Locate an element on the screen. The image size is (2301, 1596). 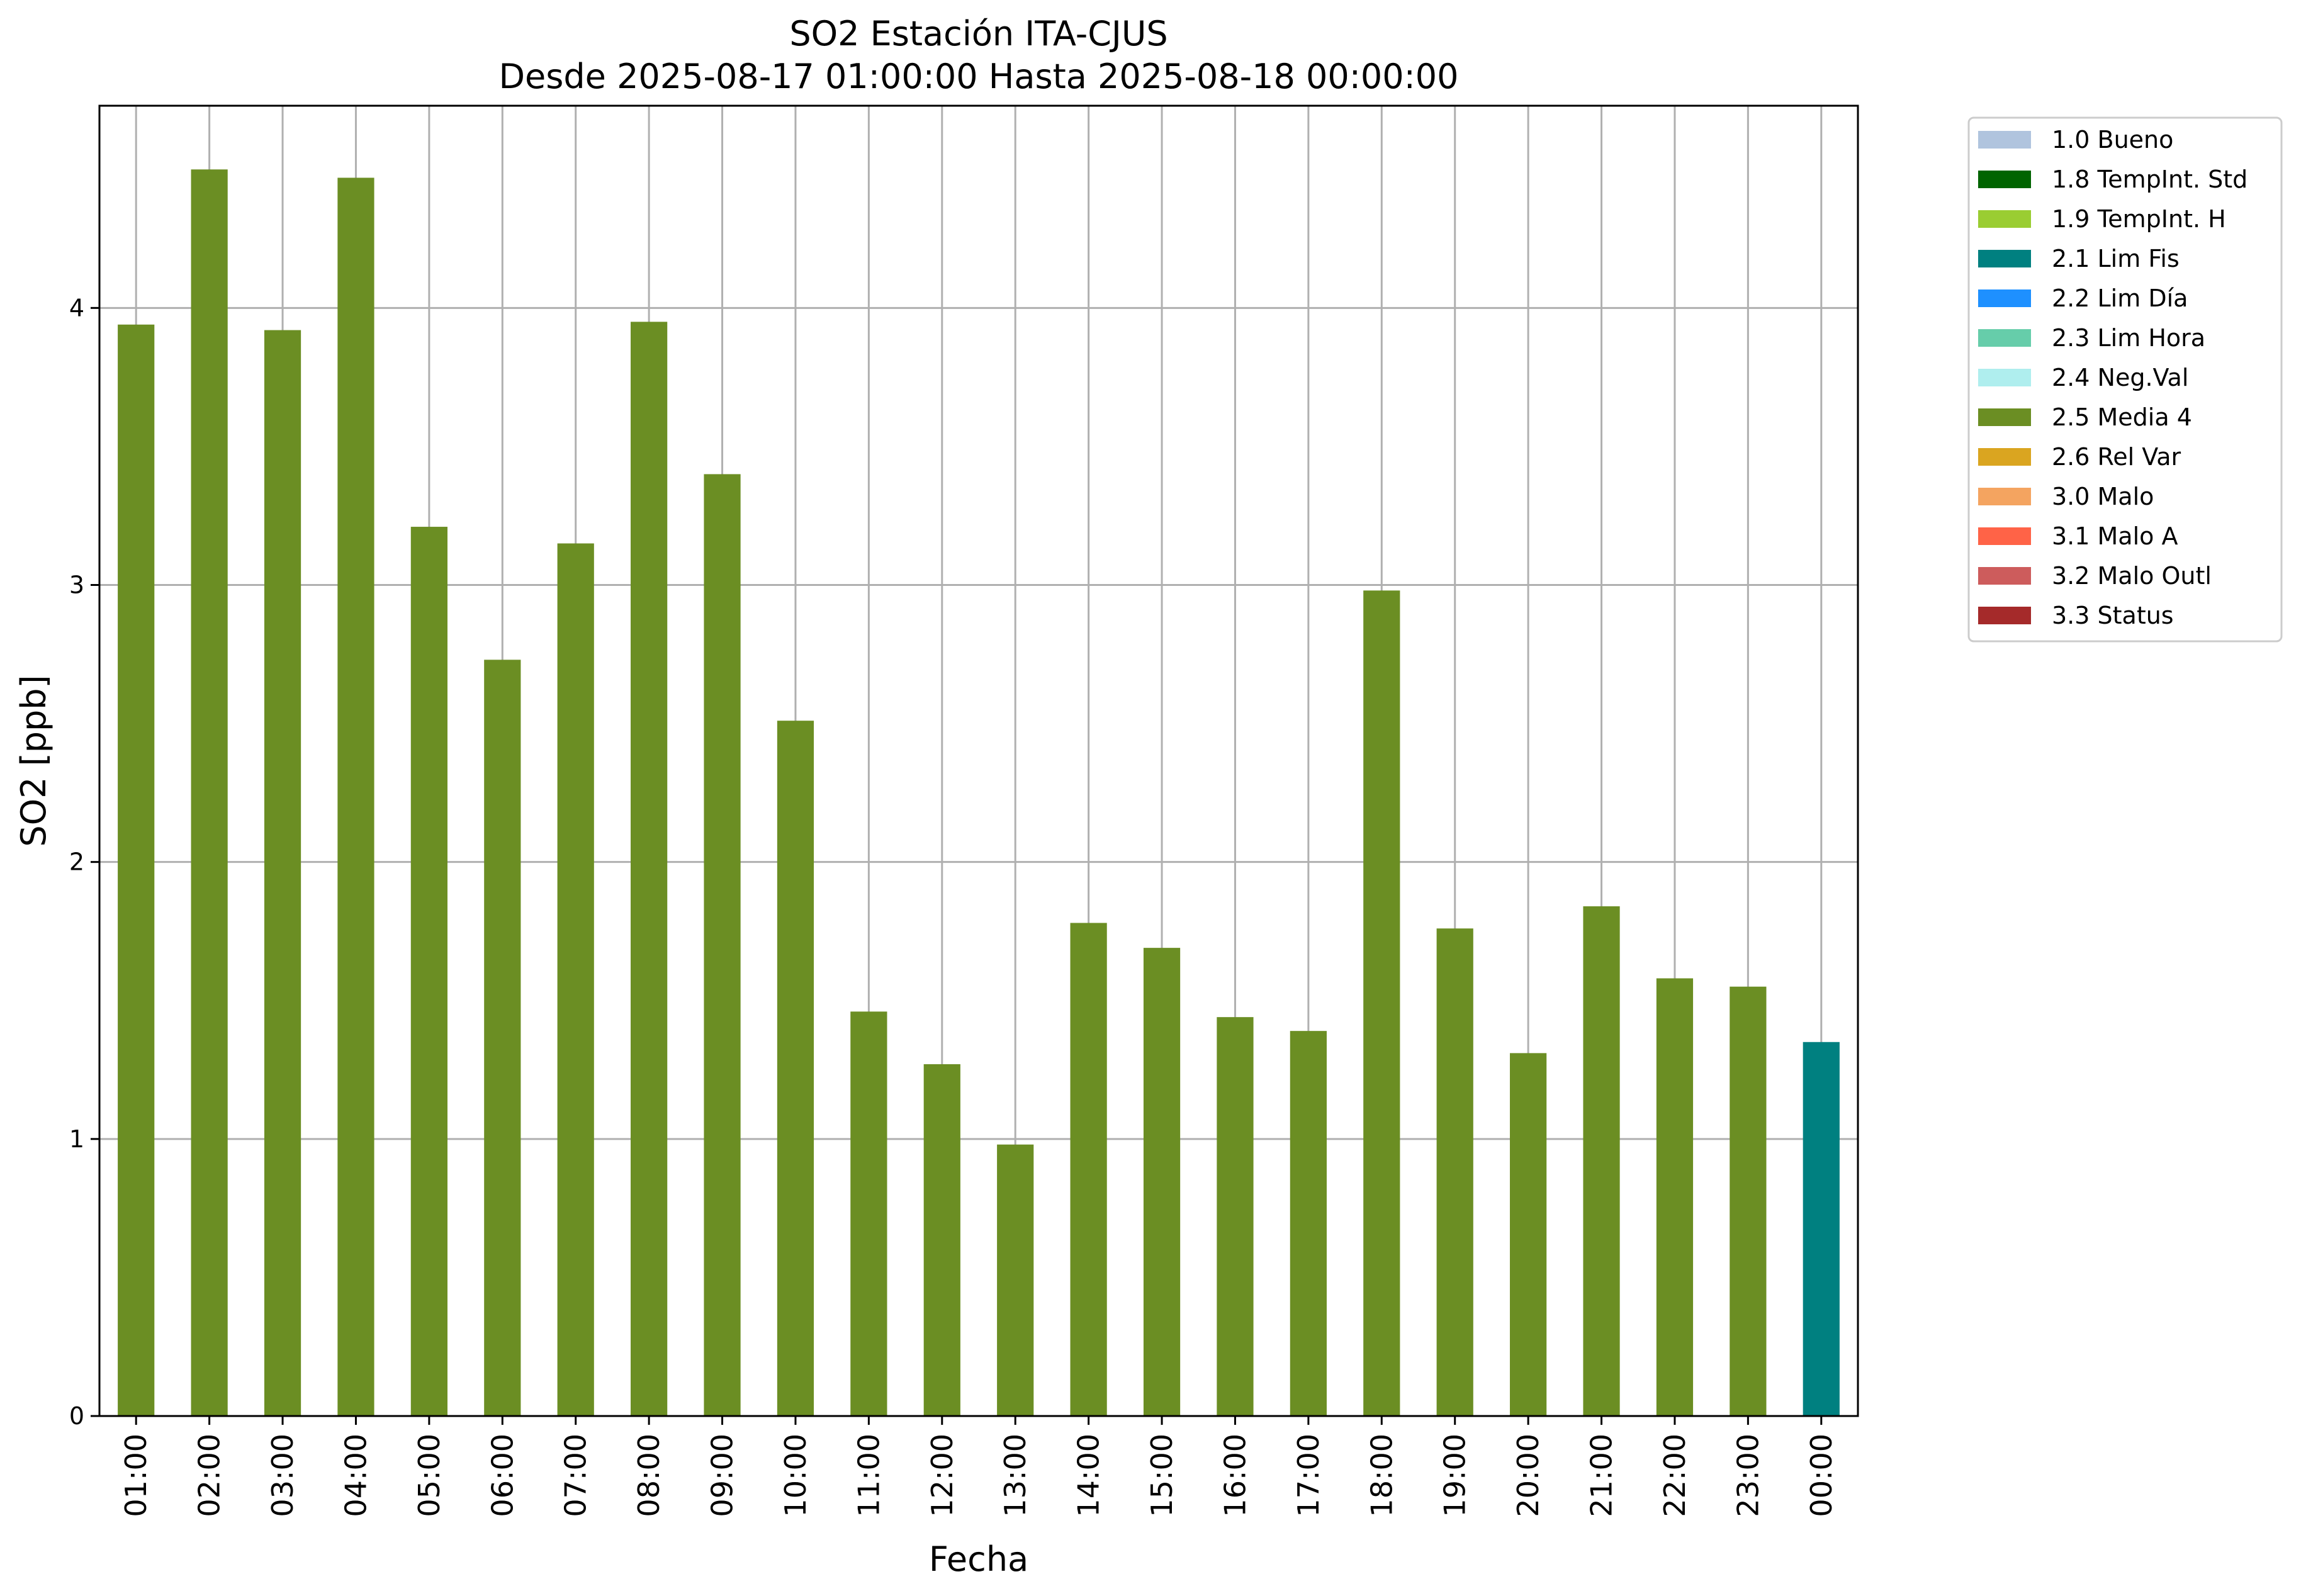
x-tick-label: 06:00 is located at coordinates (502, 1475).